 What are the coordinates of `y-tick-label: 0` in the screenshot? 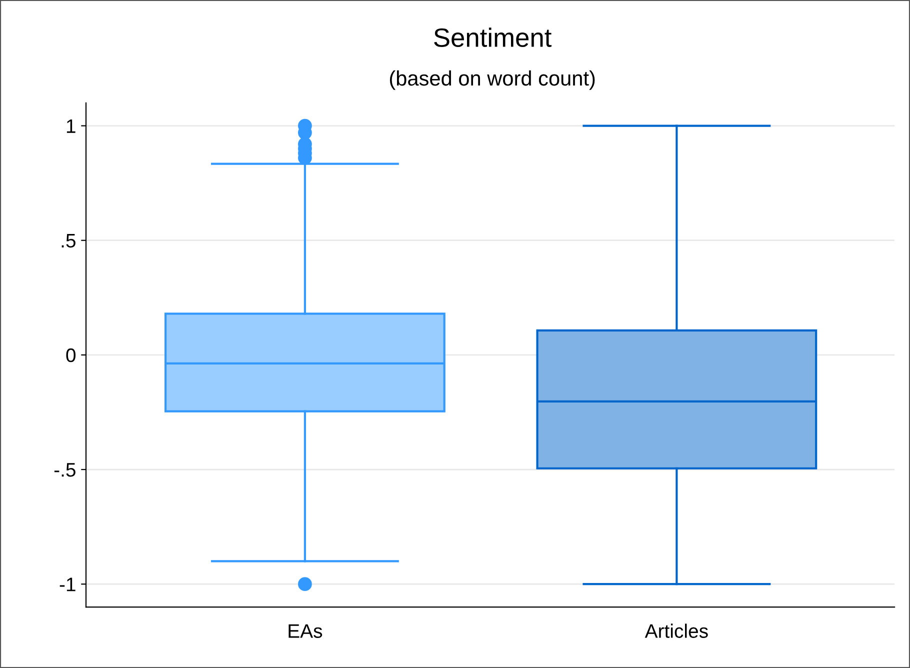 It's located at (71, 355).